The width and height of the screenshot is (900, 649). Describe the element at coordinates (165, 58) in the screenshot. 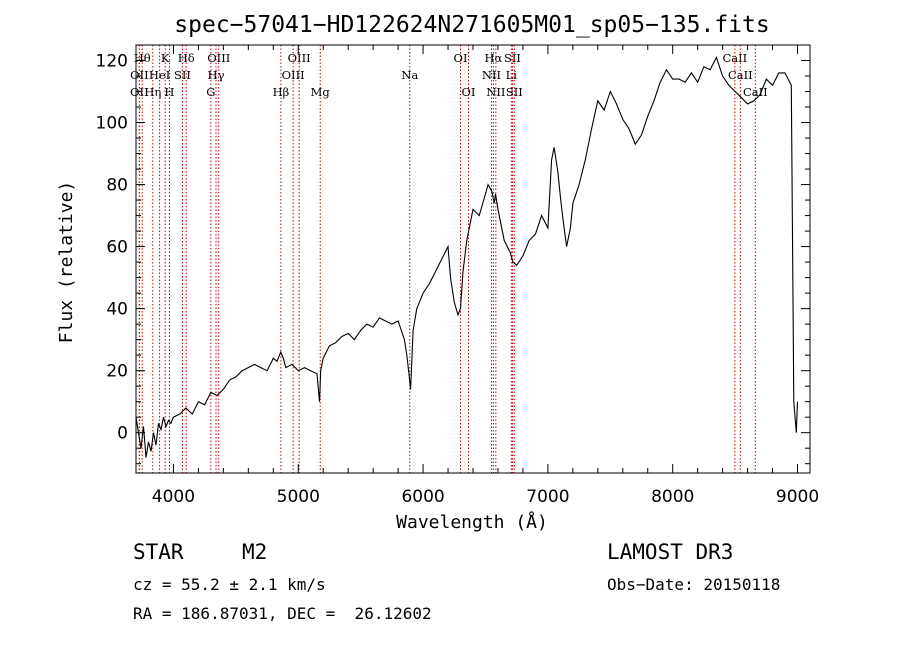

I see `marker-label-5: K` at that location.